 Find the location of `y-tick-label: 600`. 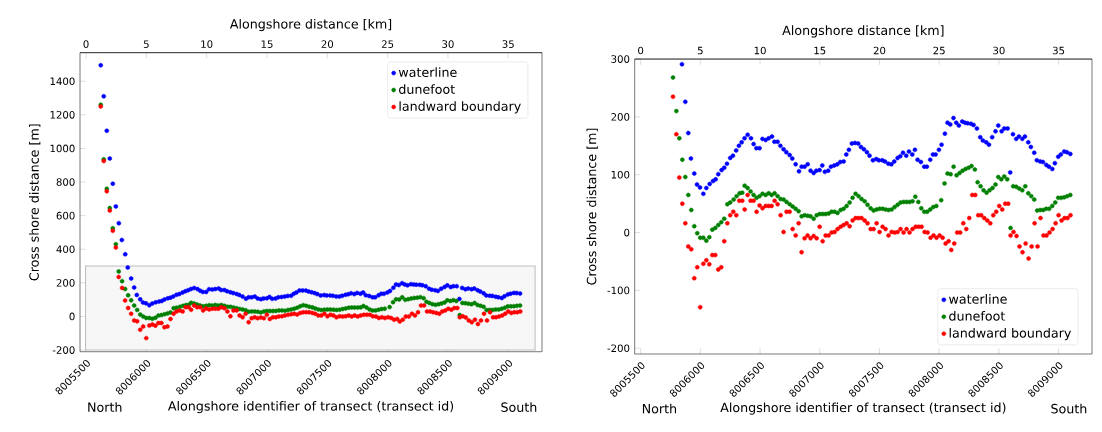

y-tick-label: 600 is located at coordinates (65, 215).